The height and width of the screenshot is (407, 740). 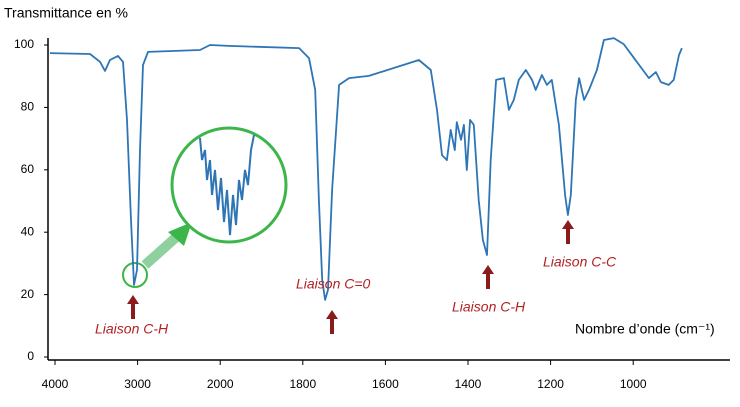 What do you see at coordinates (302, 384) in the screenshot?
I see `x-tick-label: 1800` at bounding box center [302, 384].